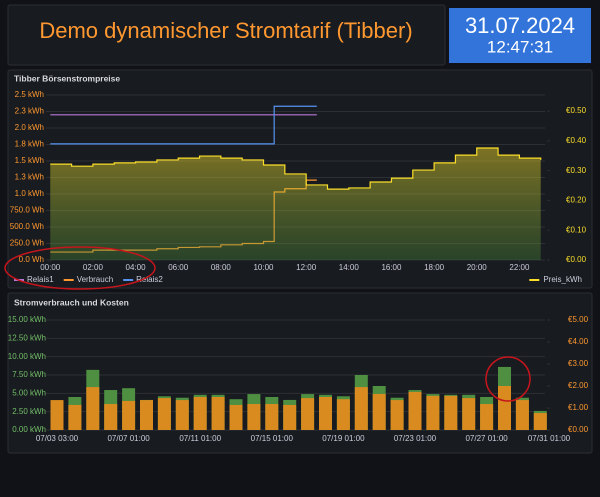 Image resolution: width=600 pixels, height=497 pixels. What do you see at coordinates (272, 438) in the screenshot?
I see `x-tick-label: 07/15 01:00` at bounding box center [272, 438].